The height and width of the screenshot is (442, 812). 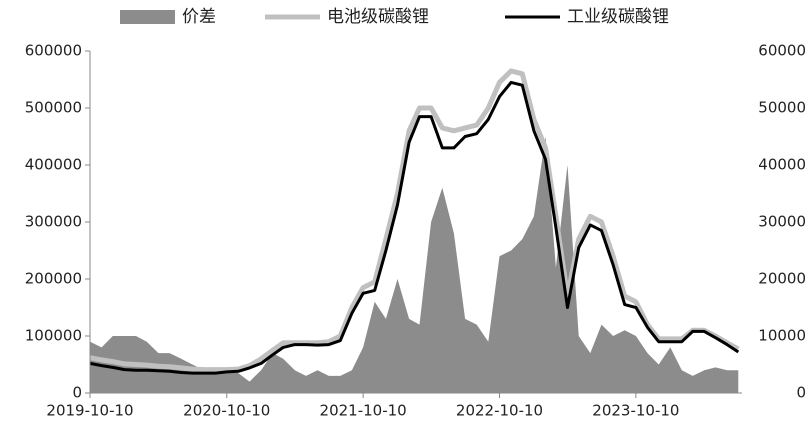 What do you see at coordinates (782, 222) in the screenshot?
I see `y2-tick-label: 30000` at bounding box center [782, 222].